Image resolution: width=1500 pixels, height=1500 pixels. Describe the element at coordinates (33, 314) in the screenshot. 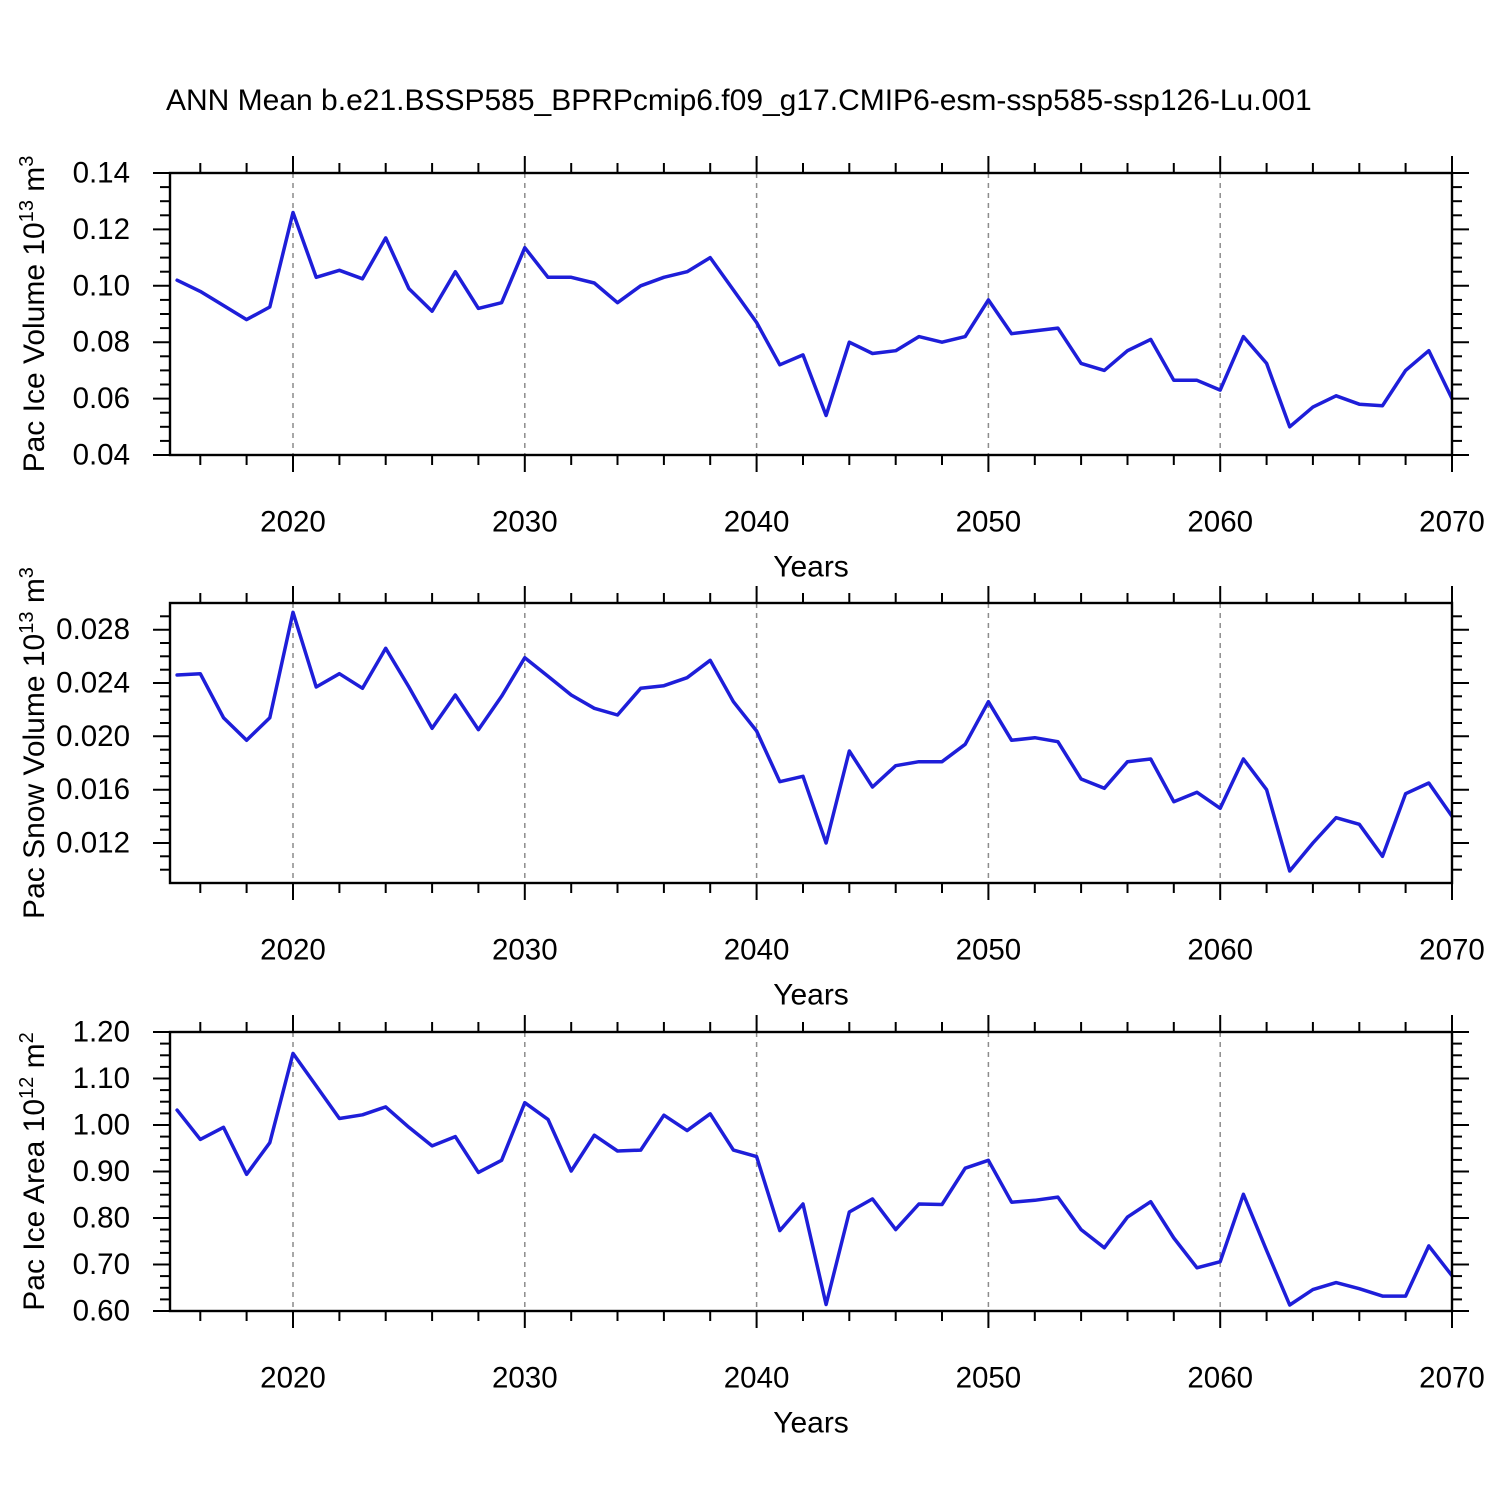

I see `y-axis-title: Pac Ice Volume 1013 m3` at that location.